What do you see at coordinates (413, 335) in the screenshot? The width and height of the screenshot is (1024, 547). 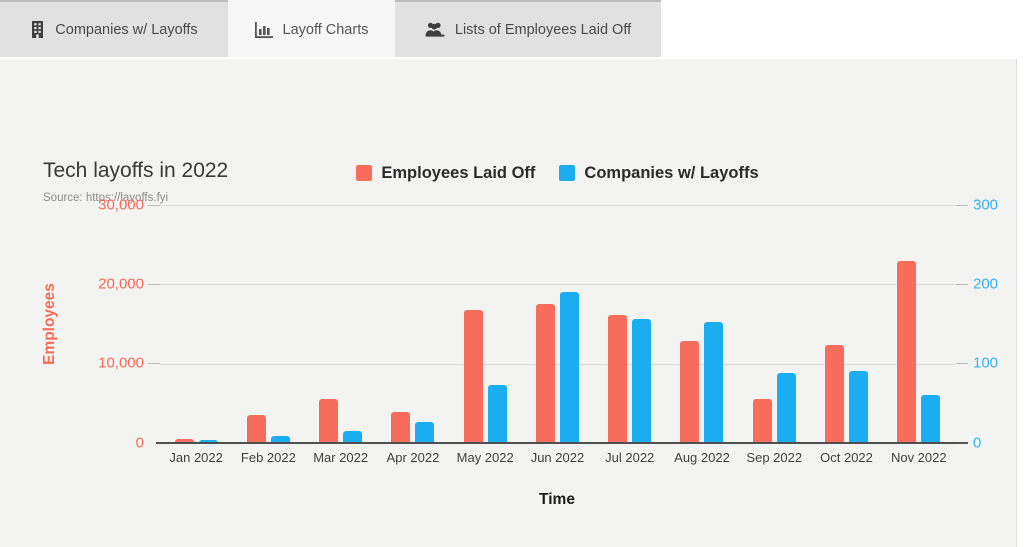 I see `bar-group: Apr 2022` at bounding box center [413, 335].